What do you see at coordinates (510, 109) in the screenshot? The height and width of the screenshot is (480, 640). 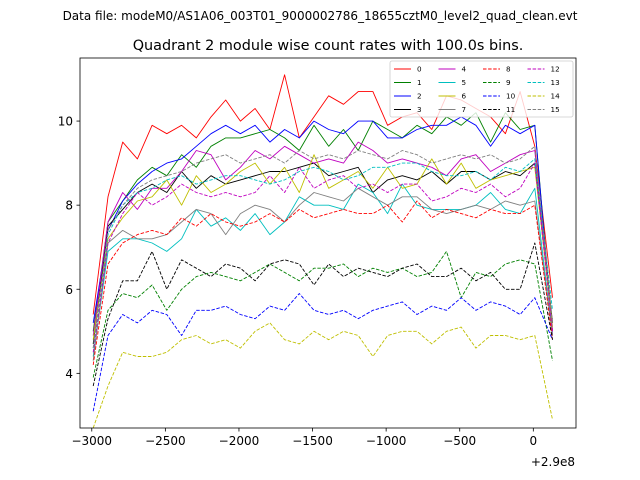 I see `legend-label-11: 11` at bounding box center [510, 109].